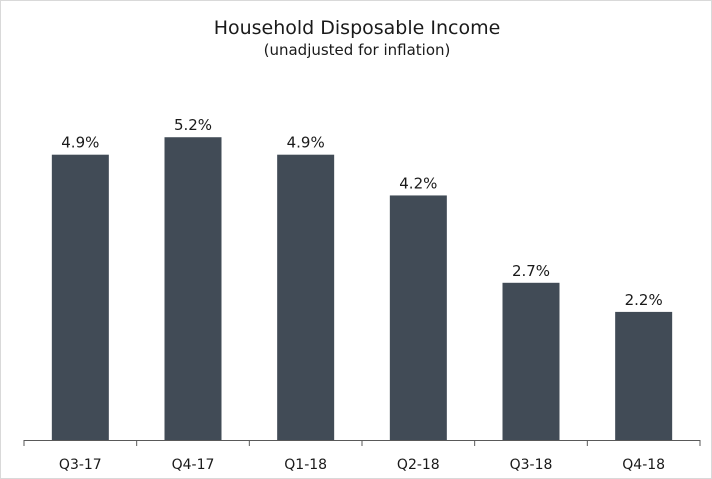 The width and height of the screenshot is (712, 479). What do you see at coordinates (193, 125) in the screenshot?
I see `value-label: 5.2%` at bounding box center [193, 125].